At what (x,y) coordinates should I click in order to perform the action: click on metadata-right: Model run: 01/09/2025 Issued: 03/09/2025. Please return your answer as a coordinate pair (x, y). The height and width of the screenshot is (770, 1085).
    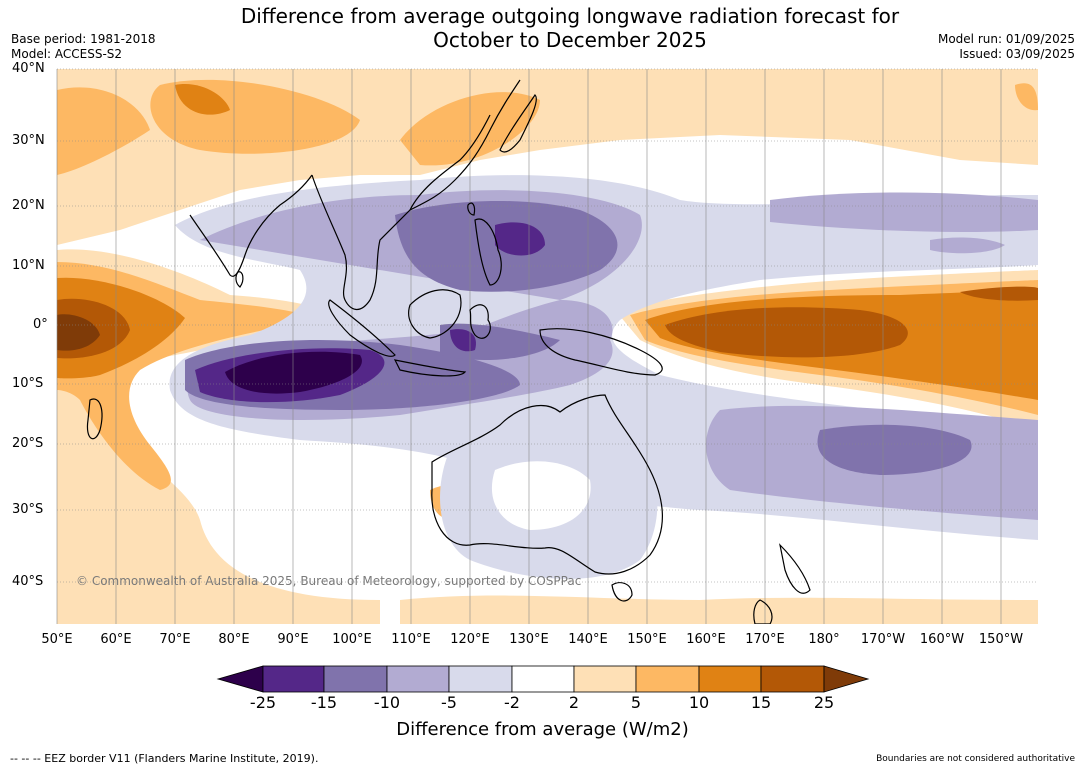
    Looking at the image, I should click on (1006, 47).